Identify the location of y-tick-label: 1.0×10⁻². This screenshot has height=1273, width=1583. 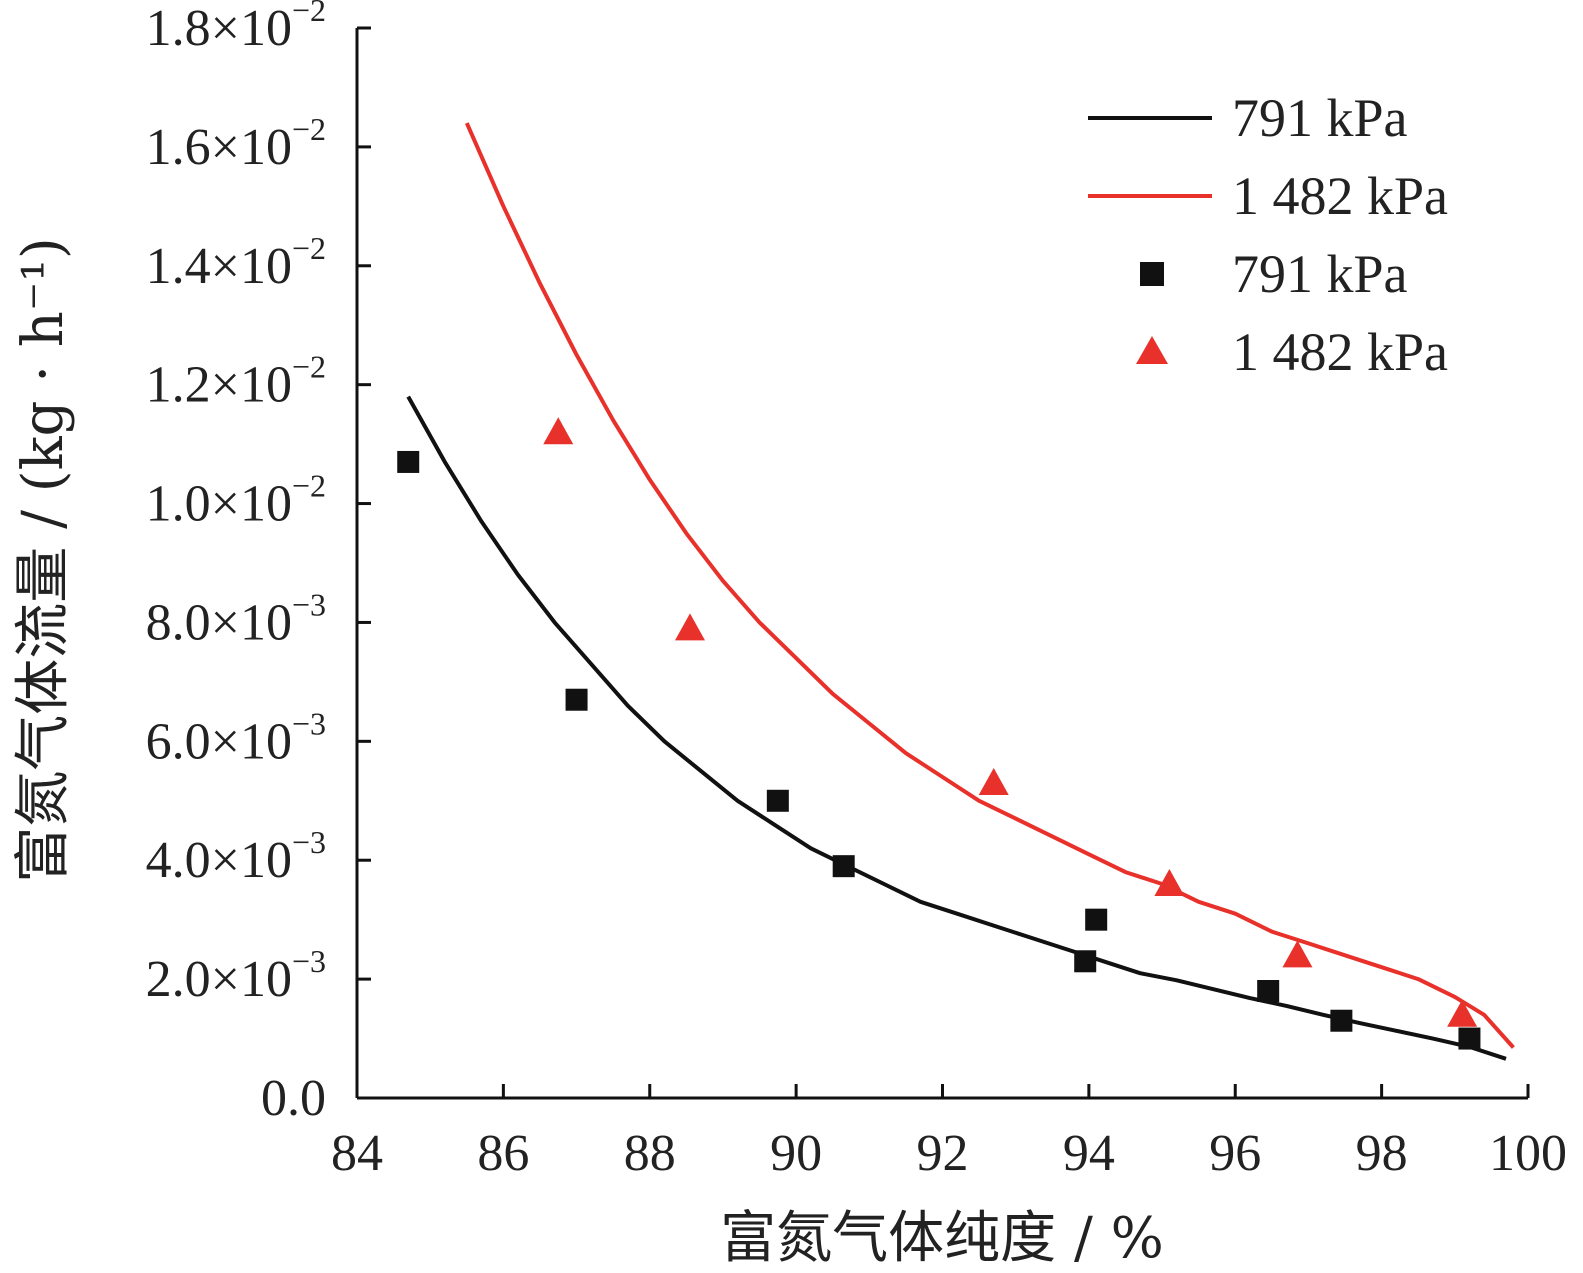
(236, 500).